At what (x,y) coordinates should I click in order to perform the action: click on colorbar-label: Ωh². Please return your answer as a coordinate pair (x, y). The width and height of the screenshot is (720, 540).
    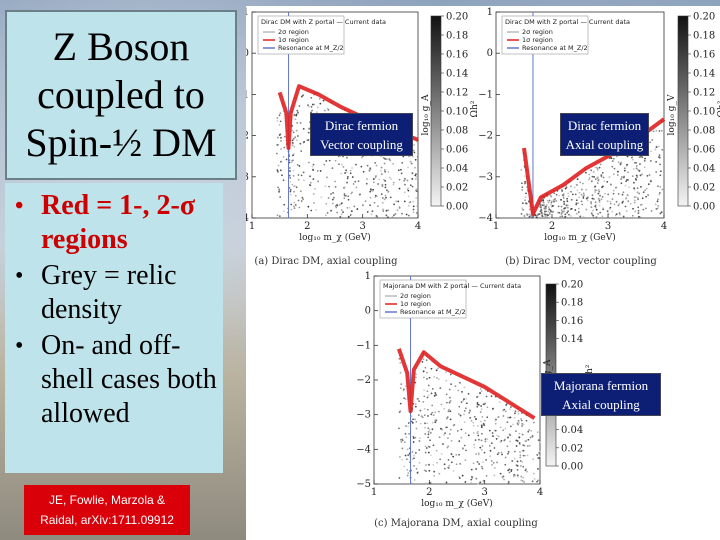
    Looking at the image, I should click on (590, 372).